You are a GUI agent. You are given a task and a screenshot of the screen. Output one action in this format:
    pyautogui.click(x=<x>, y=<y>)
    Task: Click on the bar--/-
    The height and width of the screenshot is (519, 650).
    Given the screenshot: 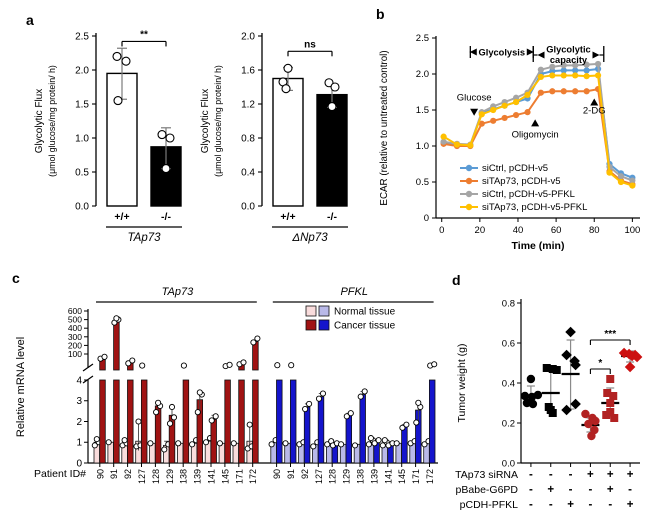 What is the action you would take?
    pyautogui.click(x=332, y=150)
    